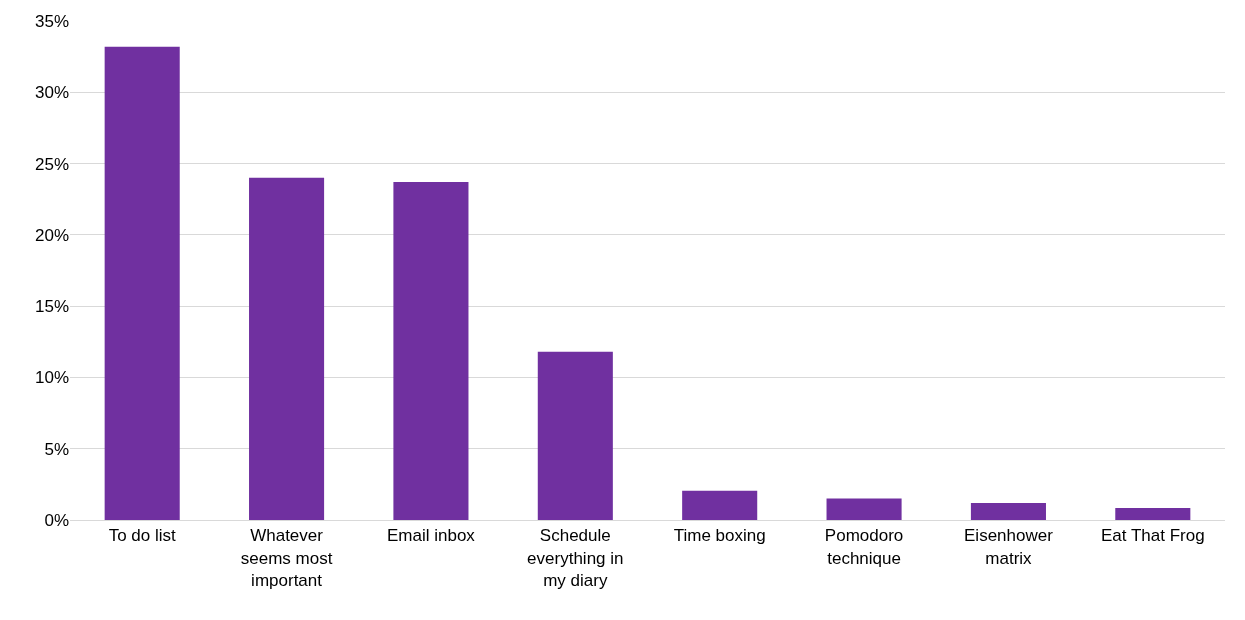 Image resolution: width=1245 pixels, height=620 pixels. What do you see at coordinates (51, 378) in the screenshot?
I see `y-tick-label: 10%` at bounding box center [51, 378].